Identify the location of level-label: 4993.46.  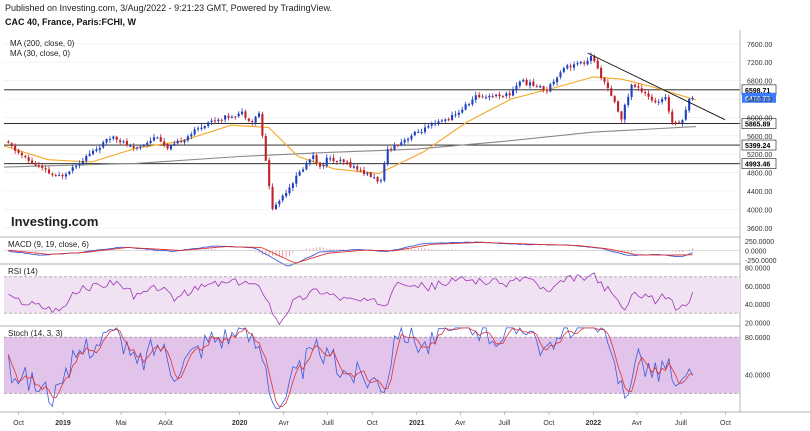
(757, 165).